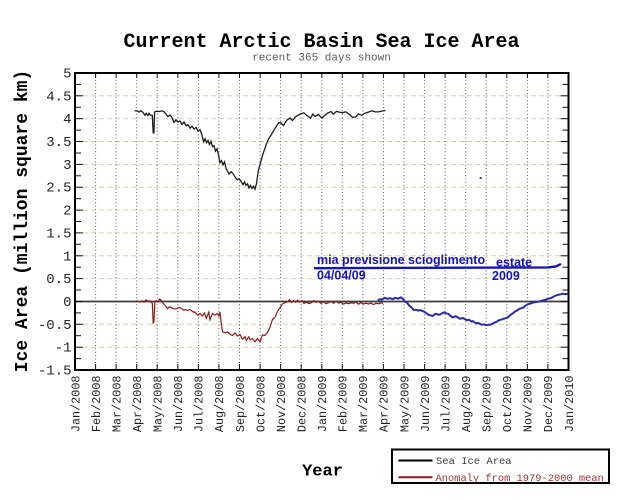 The height and width of the screenshot is (500, 640). I want to click on svg-text: Jun/2008, so click(179, 404).